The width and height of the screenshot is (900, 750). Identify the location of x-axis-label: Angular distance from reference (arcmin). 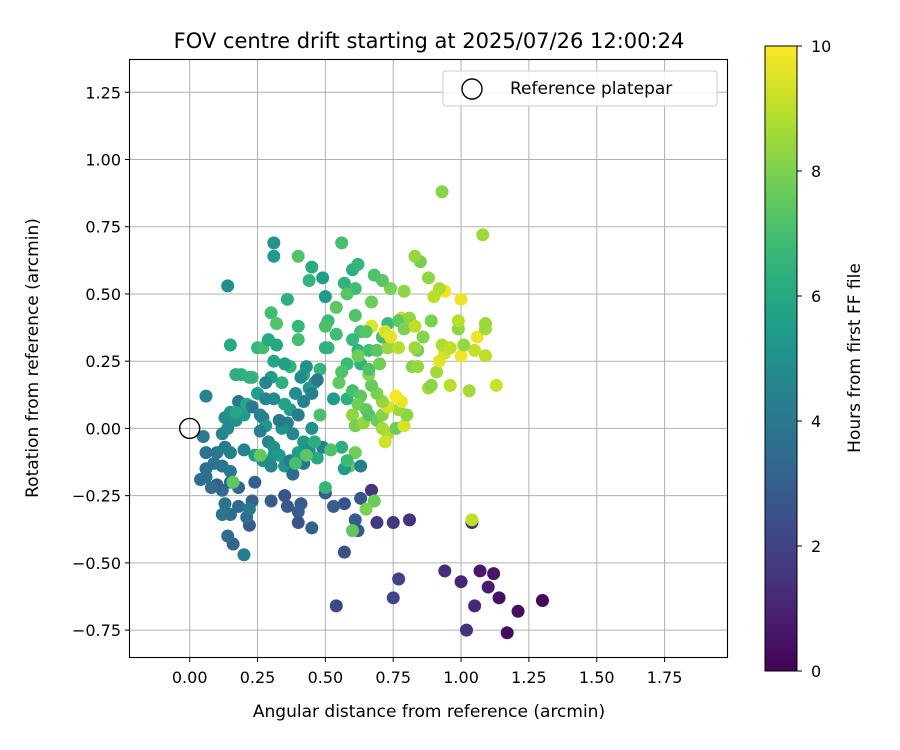
(429, 712).